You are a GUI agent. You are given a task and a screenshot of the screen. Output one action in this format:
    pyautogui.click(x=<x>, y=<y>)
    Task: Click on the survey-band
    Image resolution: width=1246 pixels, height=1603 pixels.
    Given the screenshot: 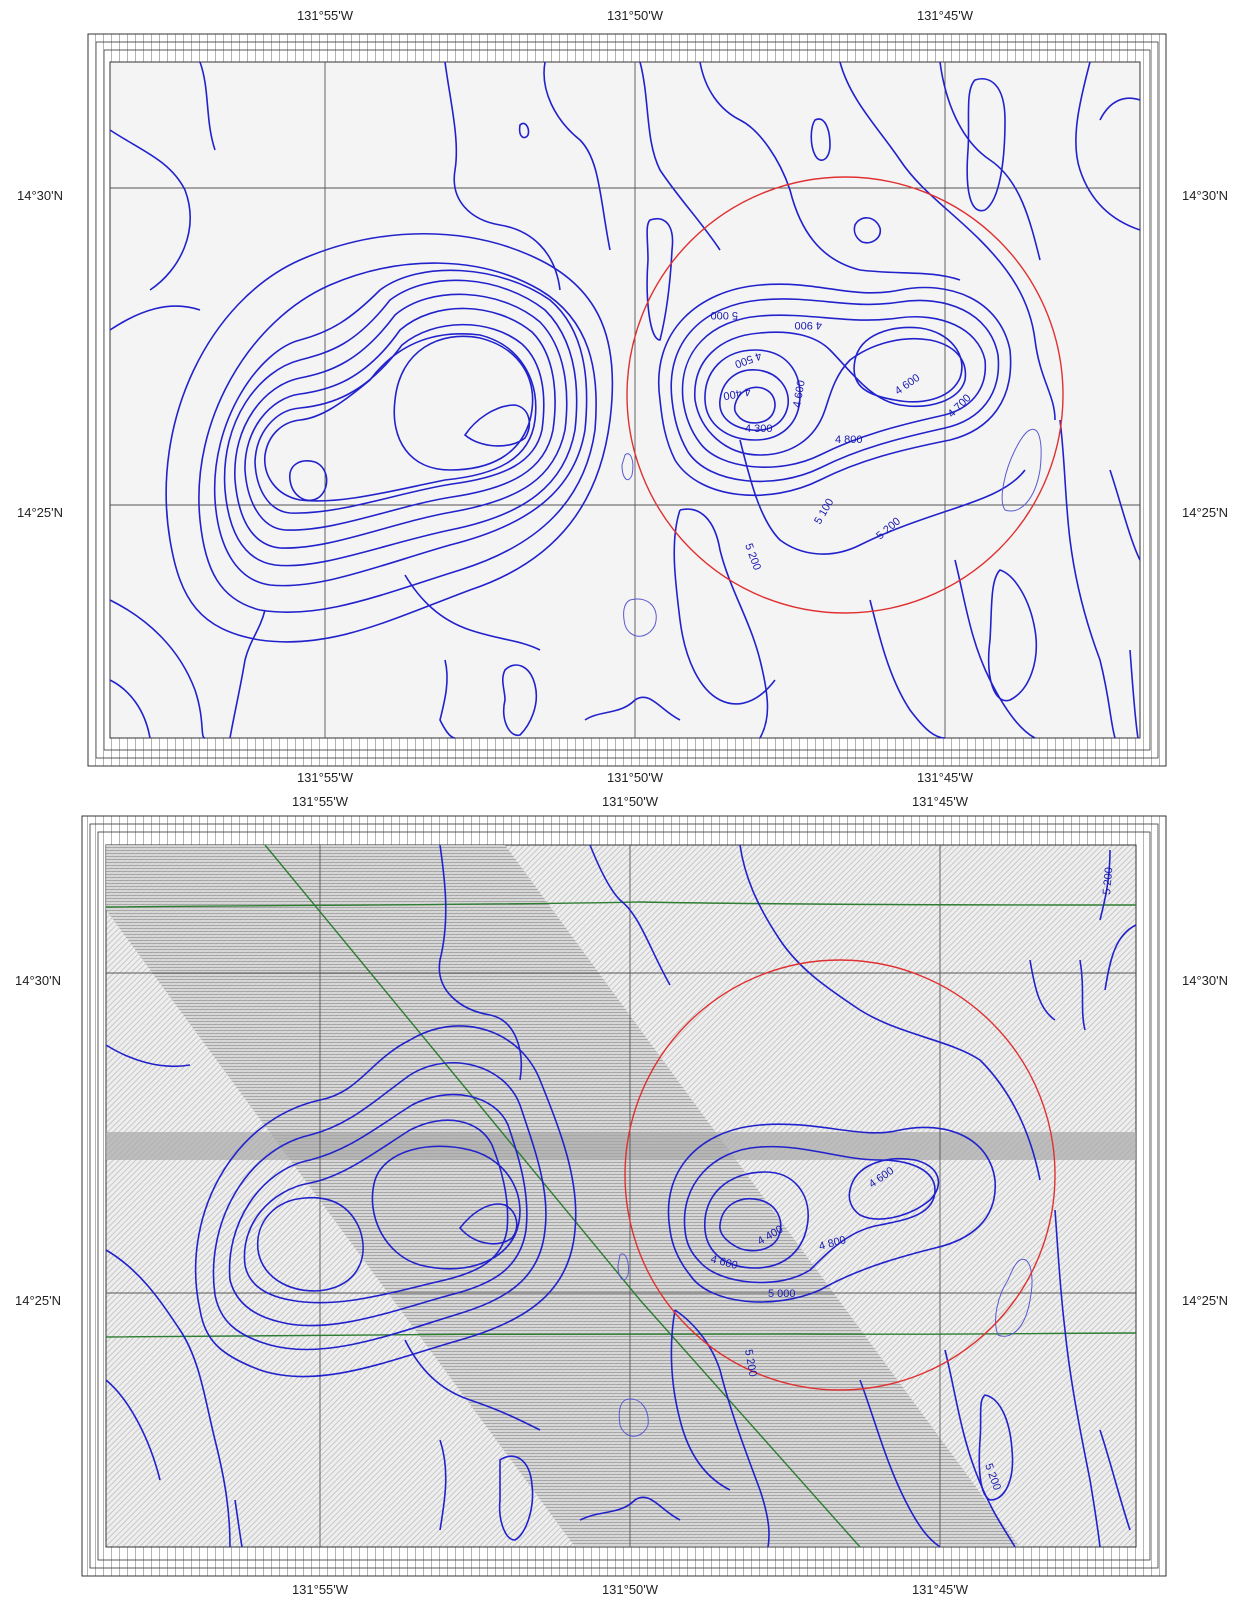 What is the action you would take?
    pyautogui.click(x=621, y=1146)
    